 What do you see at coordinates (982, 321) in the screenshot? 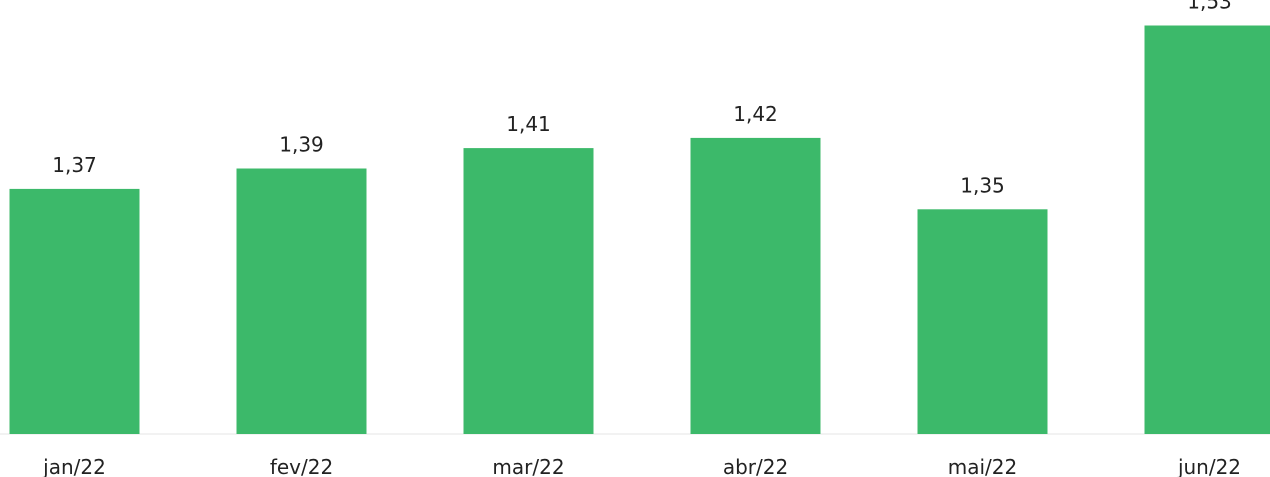
I see `bar-mai/22` at bounding box center [982, 321].